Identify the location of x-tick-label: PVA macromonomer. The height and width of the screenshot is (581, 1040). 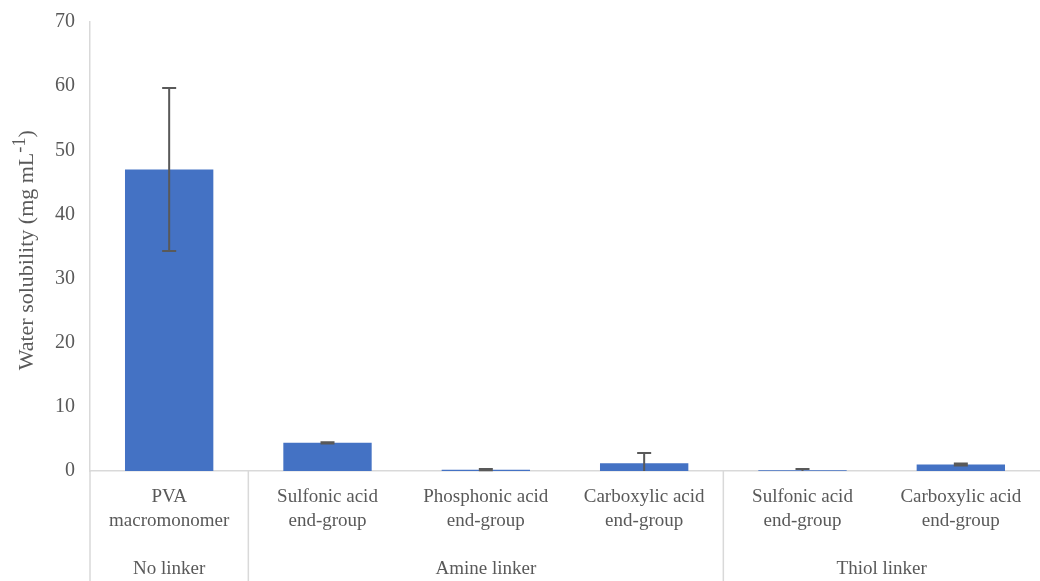
(169, 508).